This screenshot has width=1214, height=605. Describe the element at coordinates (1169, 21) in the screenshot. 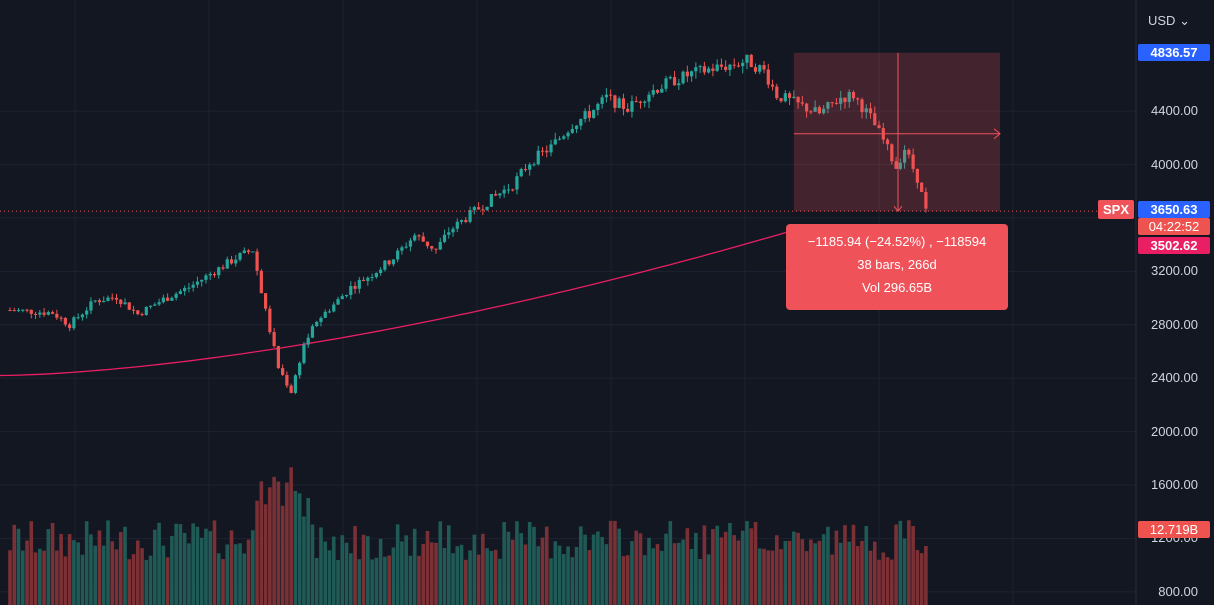

I see `currency-dropdown: USD ⌄` at that location.